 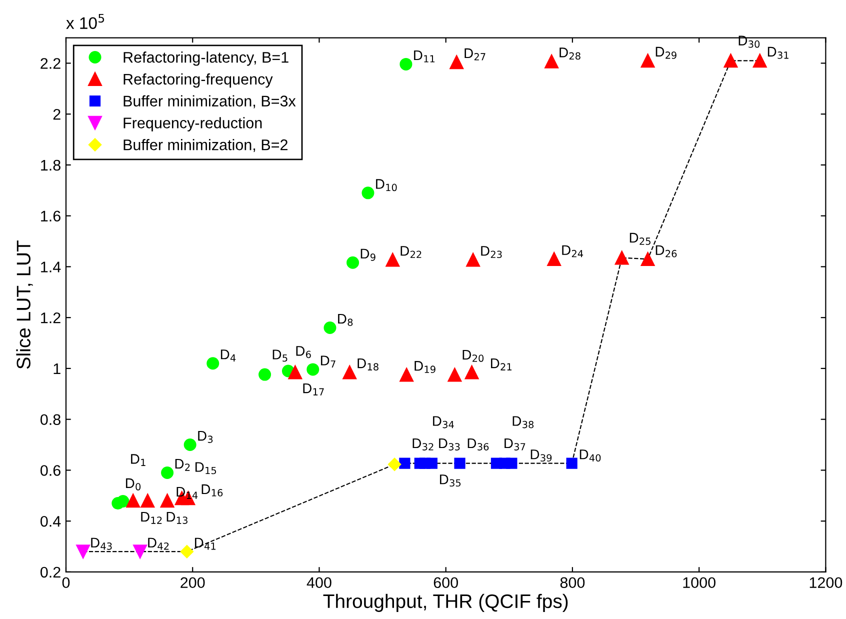 What do you see at coordinates (328, 362) in the screenshot?
I see `annotation: D$_{7}$` at bounding box center [328, 362].